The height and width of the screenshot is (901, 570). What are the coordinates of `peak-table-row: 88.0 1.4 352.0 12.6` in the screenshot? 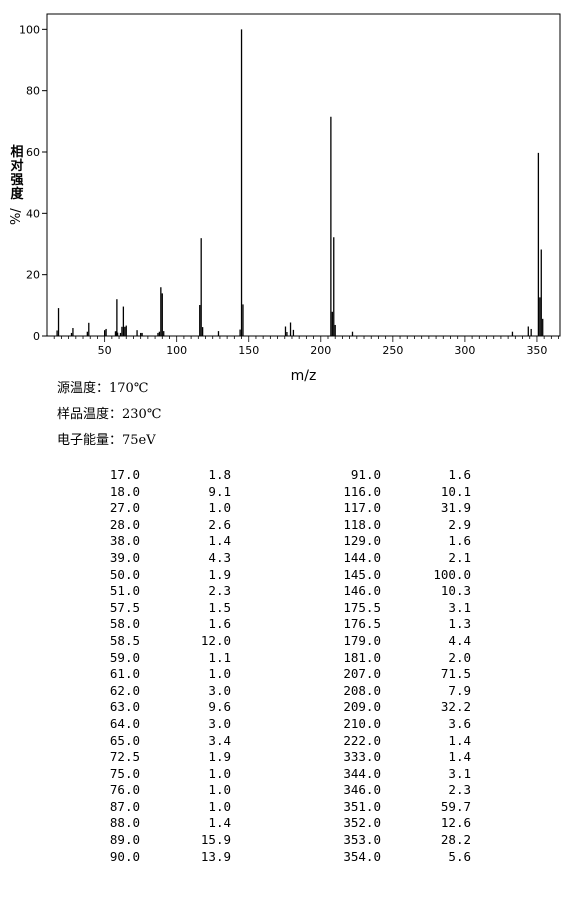 It's located at (268, 823).